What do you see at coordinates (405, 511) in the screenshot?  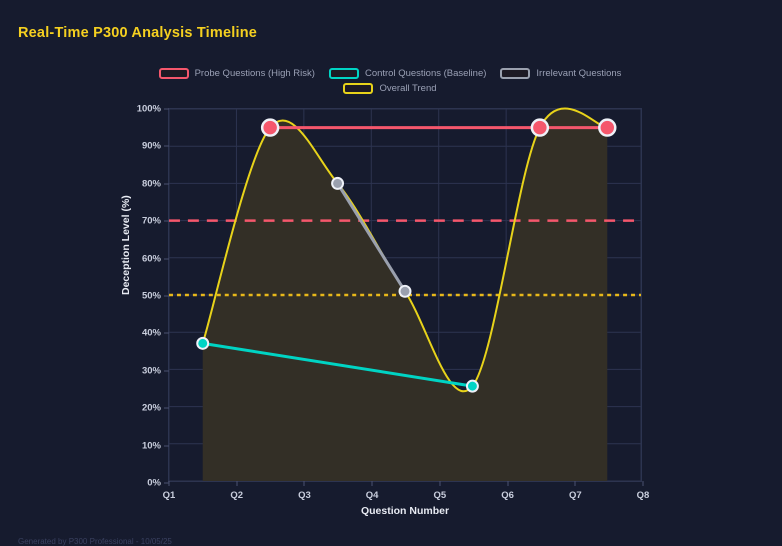 I see `x-axis-title: Question Number` at bounding box center [405, 511].